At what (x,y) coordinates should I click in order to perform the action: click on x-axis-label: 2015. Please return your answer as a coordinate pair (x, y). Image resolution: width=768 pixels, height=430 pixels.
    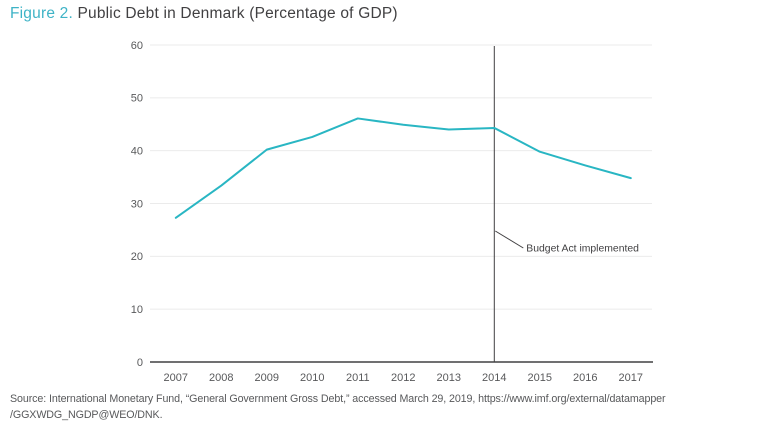
    Looking at the image, I should click on (540, 378).